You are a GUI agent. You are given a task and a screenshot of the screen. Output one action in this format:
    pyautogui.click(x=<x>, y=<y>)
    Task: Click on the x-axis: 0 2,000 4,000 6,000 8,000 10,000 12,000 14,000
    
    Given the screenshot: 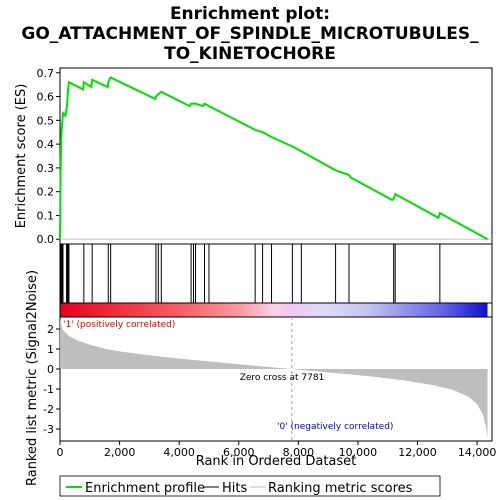 What is the action you would take?
    pyautogui.click(x=277, y=450)
    